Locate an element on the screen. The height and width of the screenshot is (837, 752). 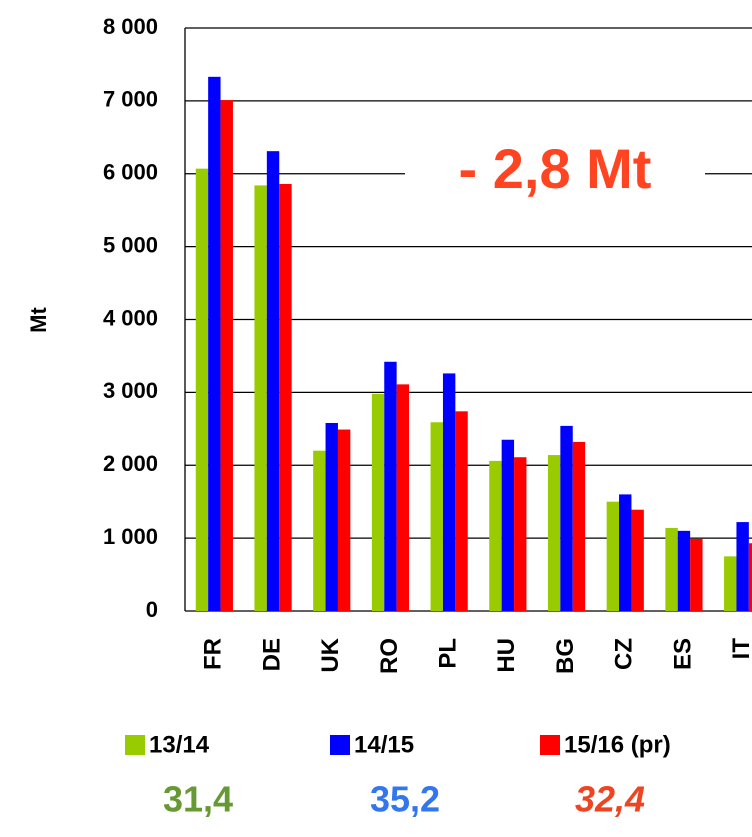
annotation-bg is located at coordinates (555, 172).